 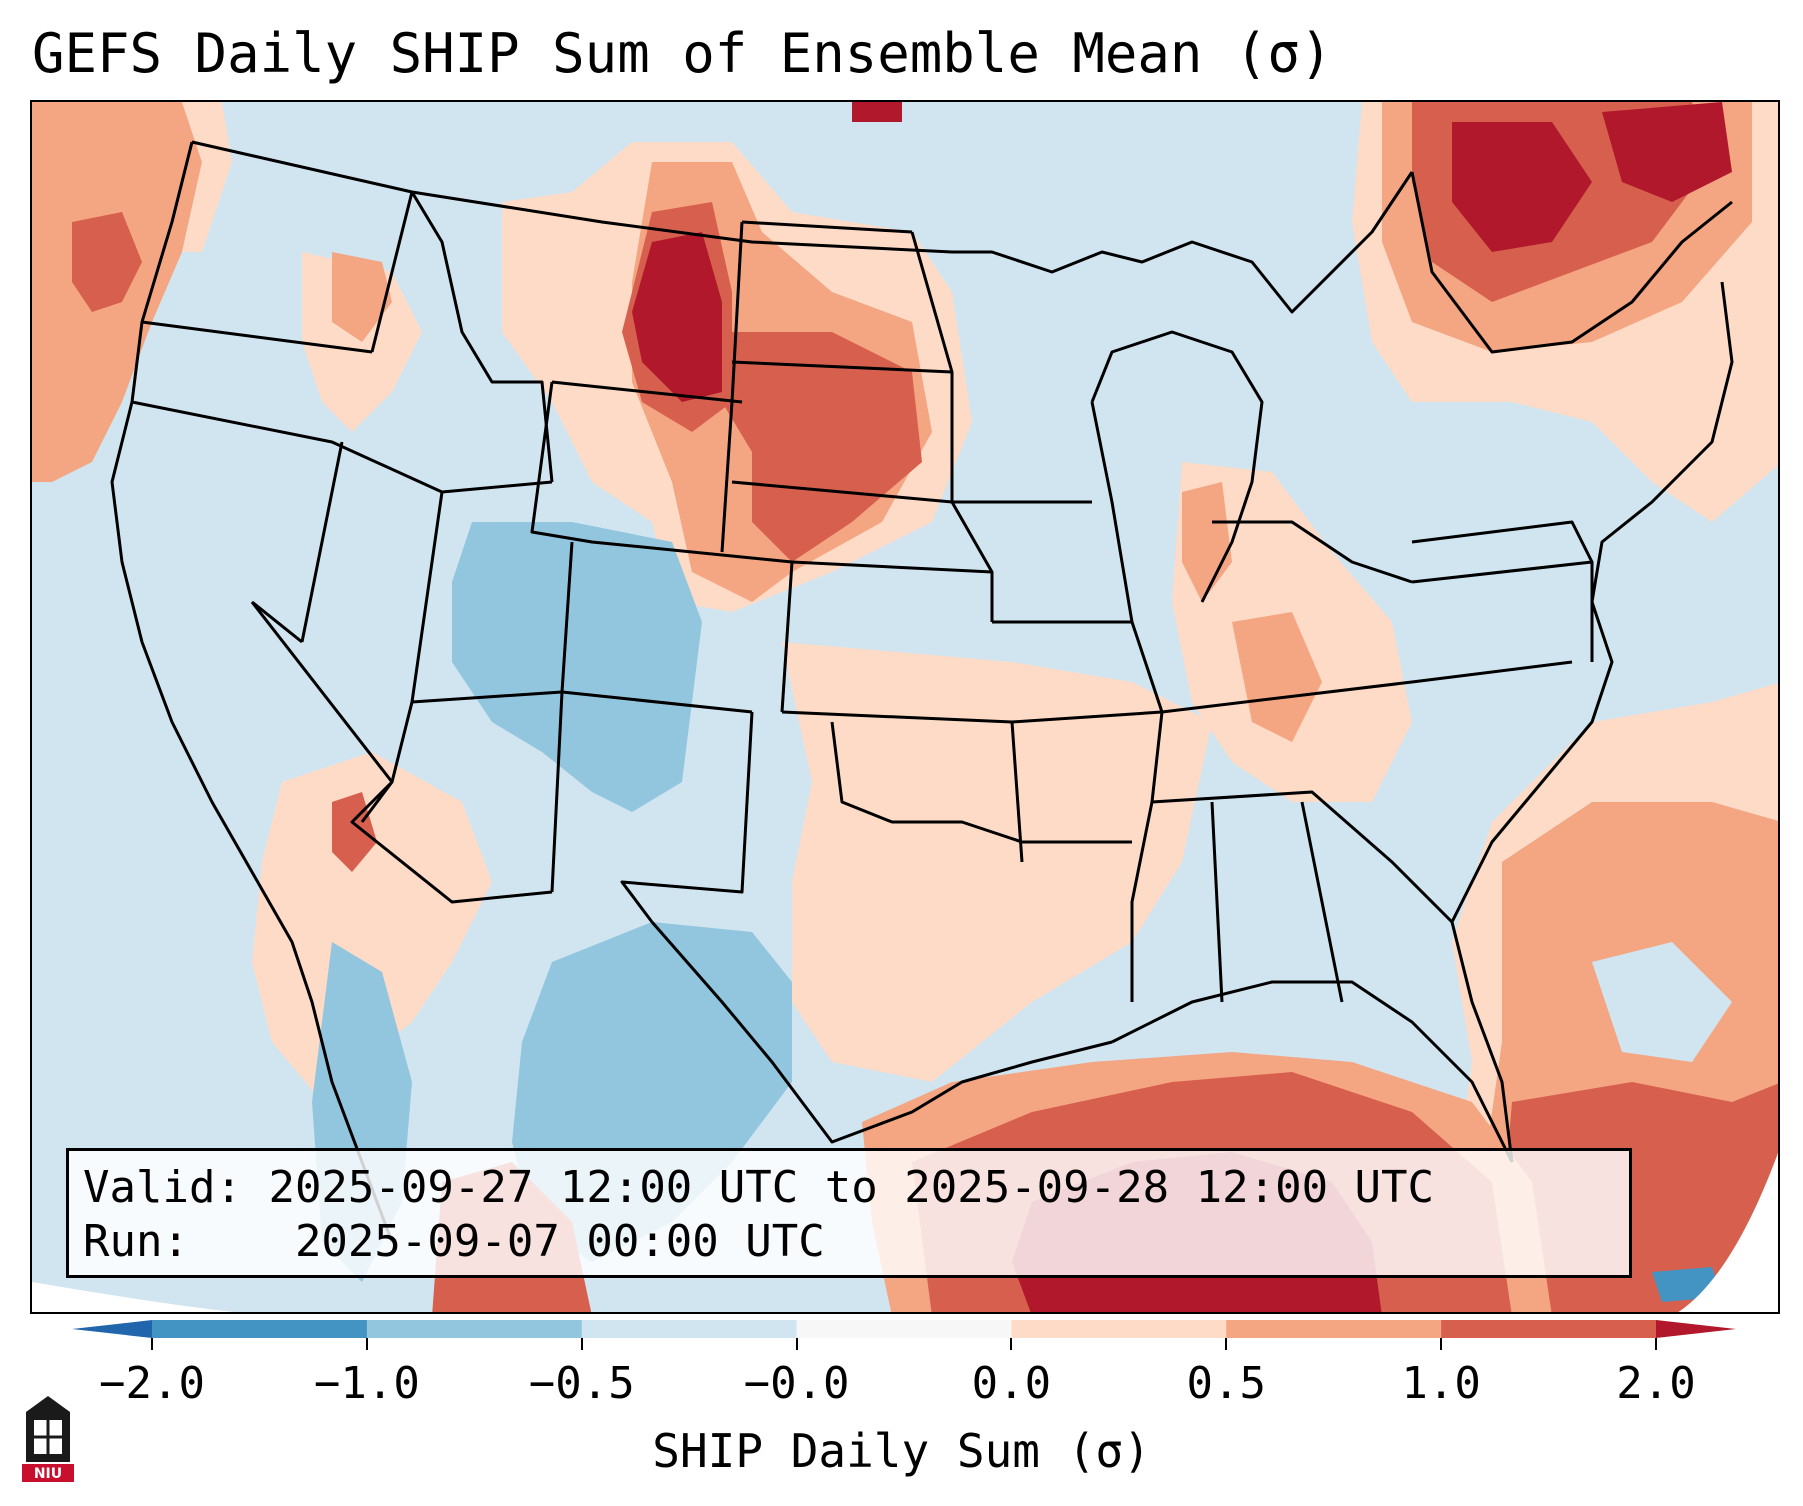 I want to click on anomaly-great-basin-negative, so click(x=577, y=667).